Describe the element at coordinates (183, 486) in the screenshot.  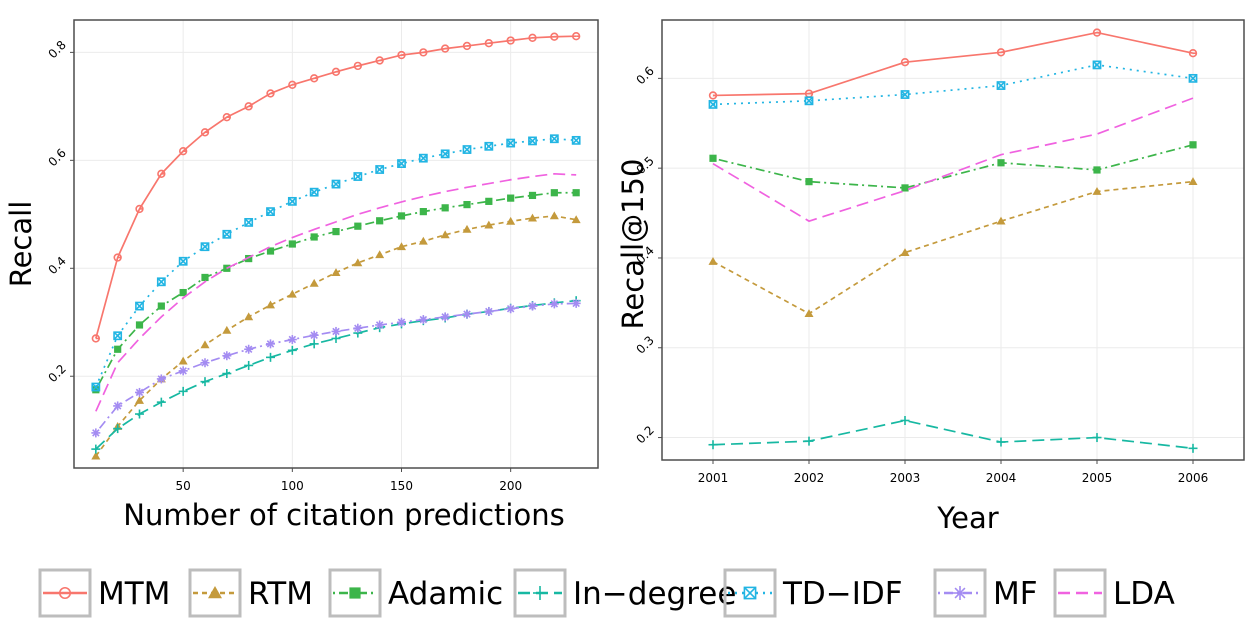
I see `x-tick-label: 50` at that location.